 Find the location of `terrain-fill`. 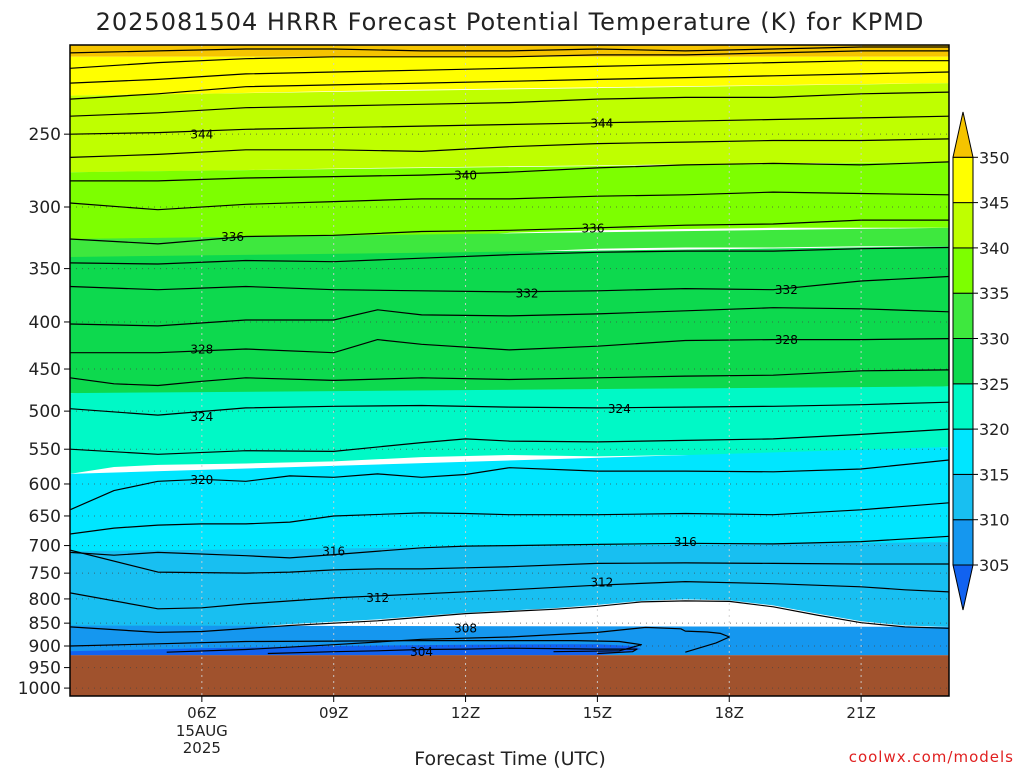

terrain-fill is located at coordinates (509, 675).